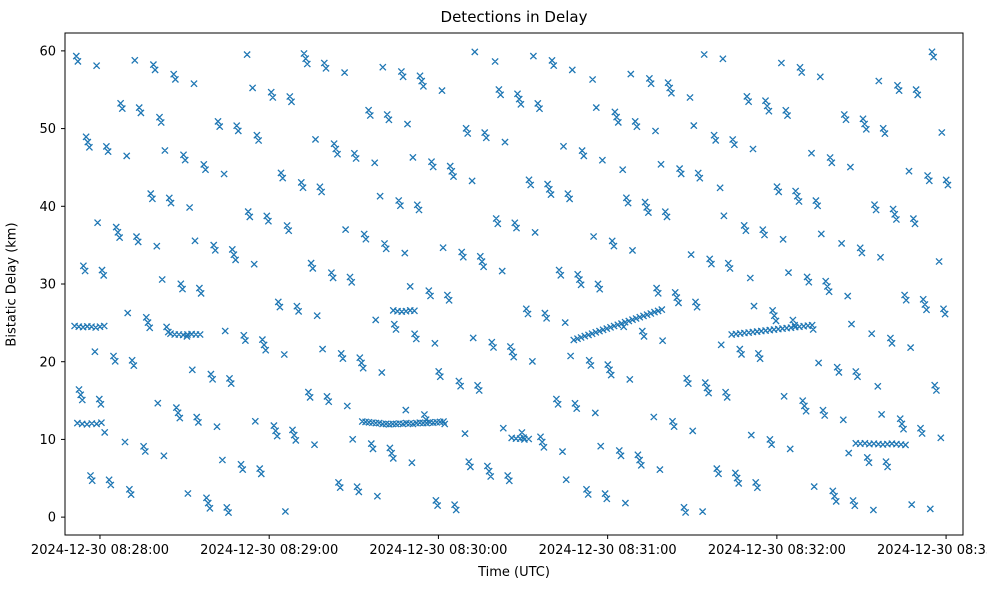 Image resolution: width=987 pixels, height=590 pixels. What do you see at coordinates (47, 285) in the screenshot?
I see `y-tick-label: 30` at bounding box center [47, 285].